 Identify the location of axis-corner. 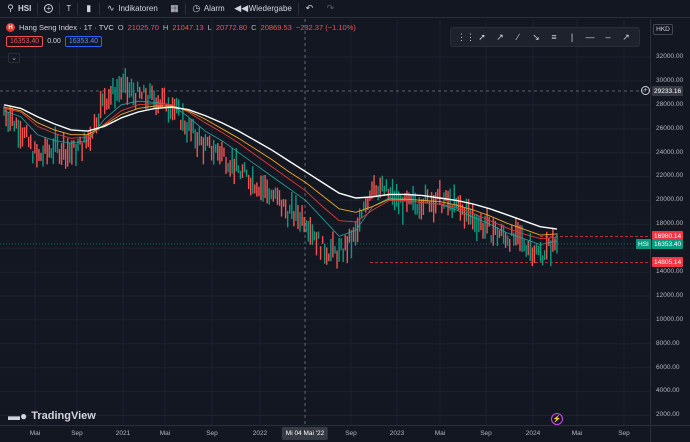
(670, 433).